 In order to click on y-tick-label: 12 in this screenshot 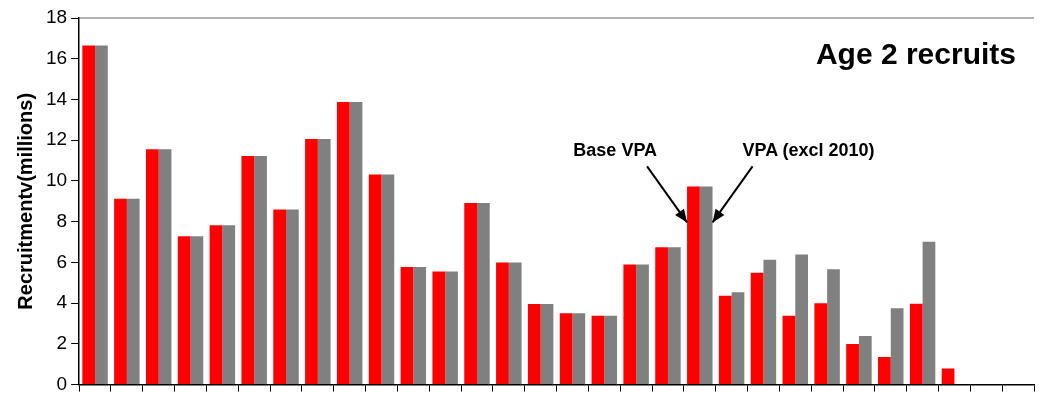, I will do `click(56, 139)`.